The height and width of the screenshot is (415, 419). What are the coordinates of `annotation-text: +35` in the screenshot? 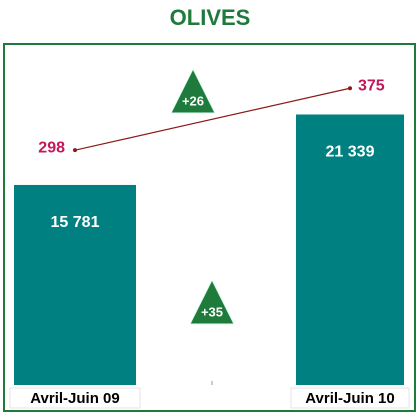 It's located at (212, 311).